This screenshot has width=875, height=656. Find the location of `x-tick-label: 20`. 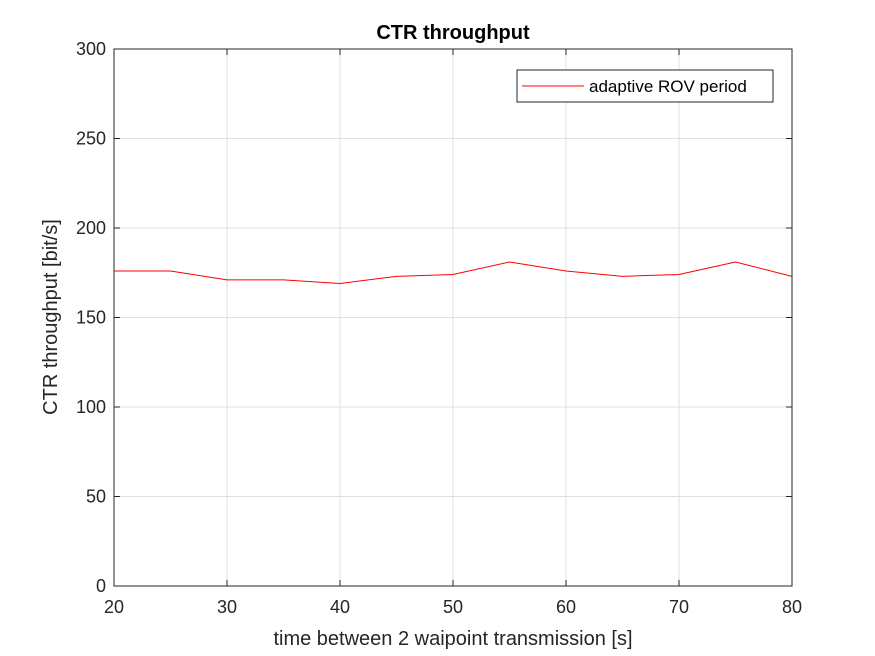

x-tick-label: 20 is located at coordinates (114, 607).